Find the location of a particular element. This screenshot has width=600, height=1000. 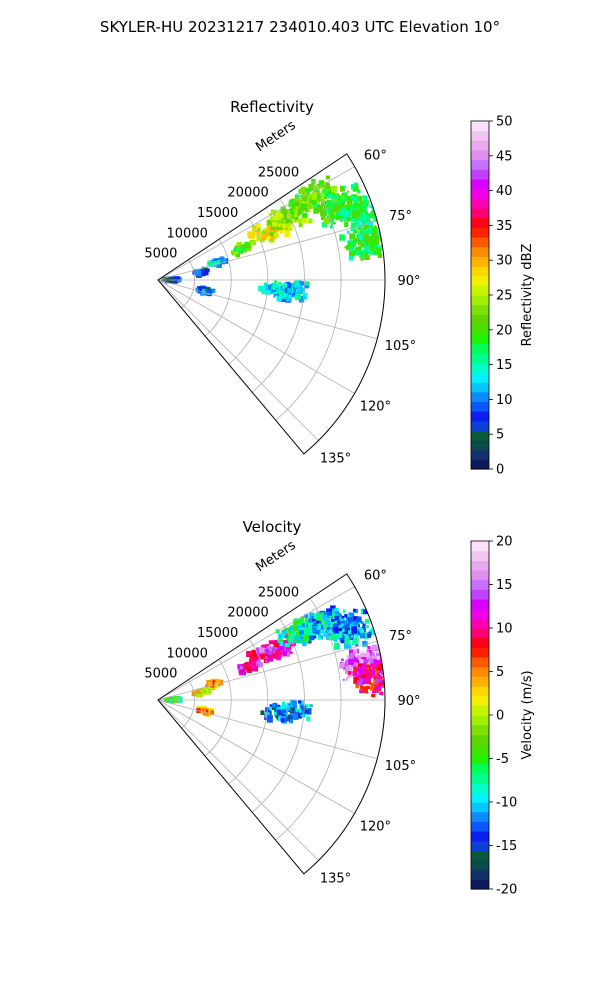

colorbar-tick-label: 10 is located at coordinates (504, 400).